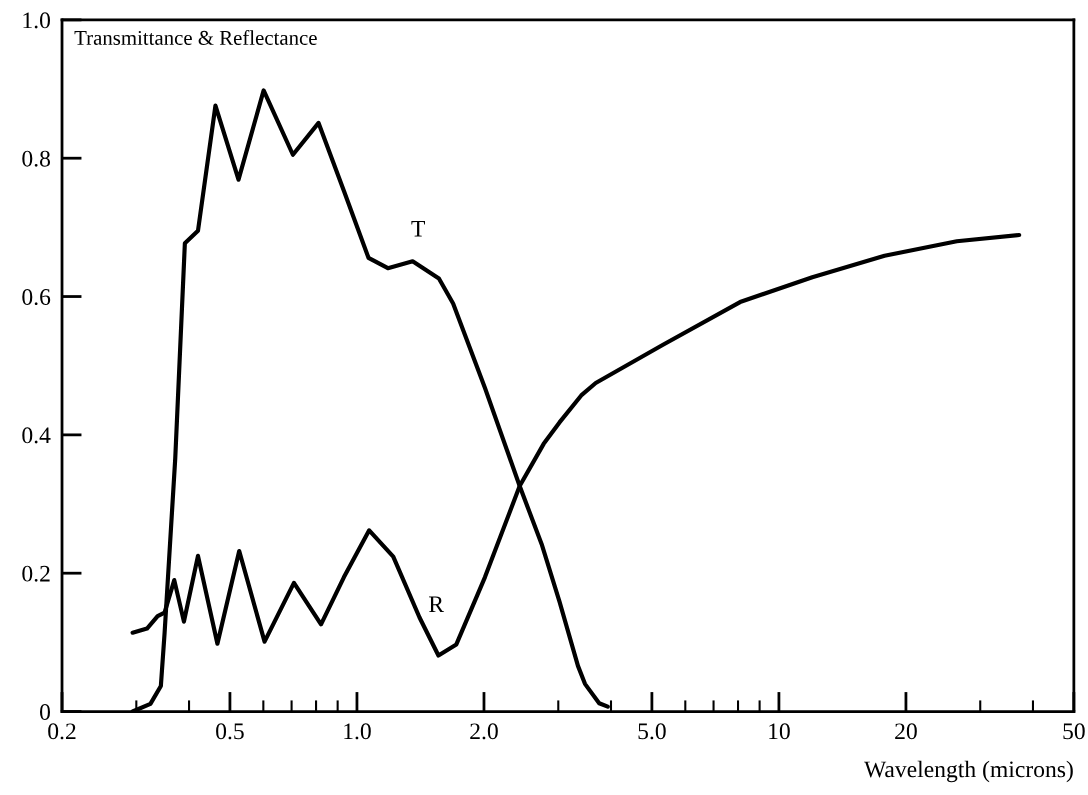 The width and height of the screenshot is (1088, 795). What do you see at coordinates (36, 158) in the screenshot?
I see `y-tick-label: 0.8` at bounding box center [36, 158].